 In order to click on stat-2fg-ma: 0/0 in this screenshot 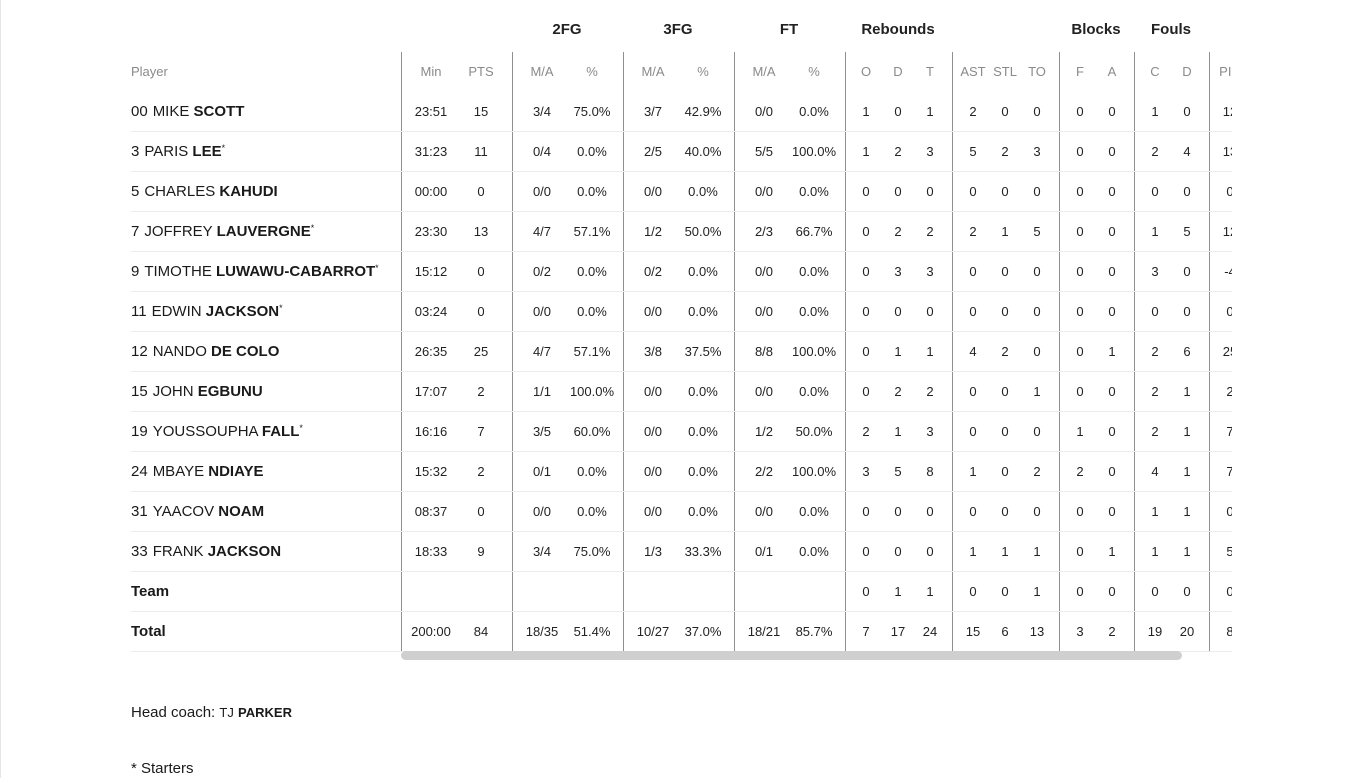, I will do `click(542, 191)`.